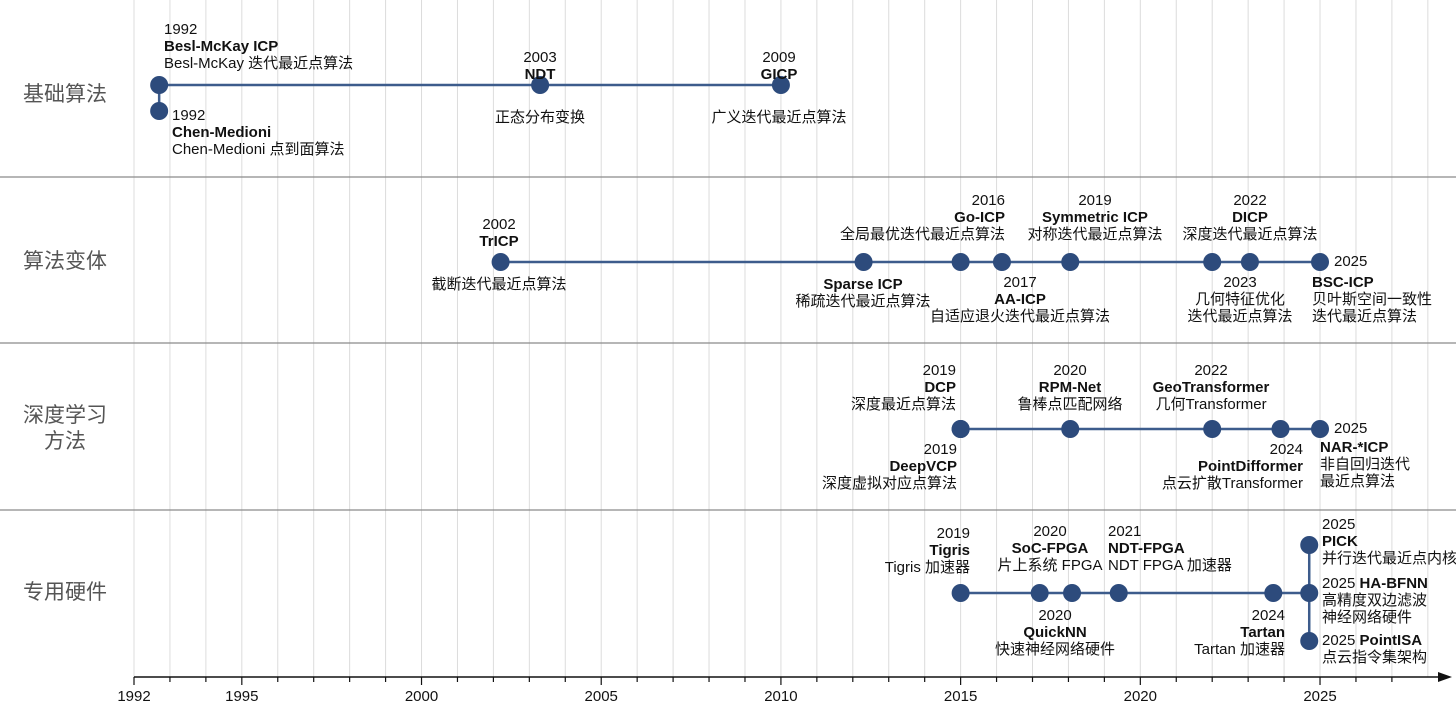 This screenshot has width=1456, height=720. What do you see at coordinates (65, 592) in the screenshot?
I see `lane-label: 专用硬件` at bounding box center [65, 592].